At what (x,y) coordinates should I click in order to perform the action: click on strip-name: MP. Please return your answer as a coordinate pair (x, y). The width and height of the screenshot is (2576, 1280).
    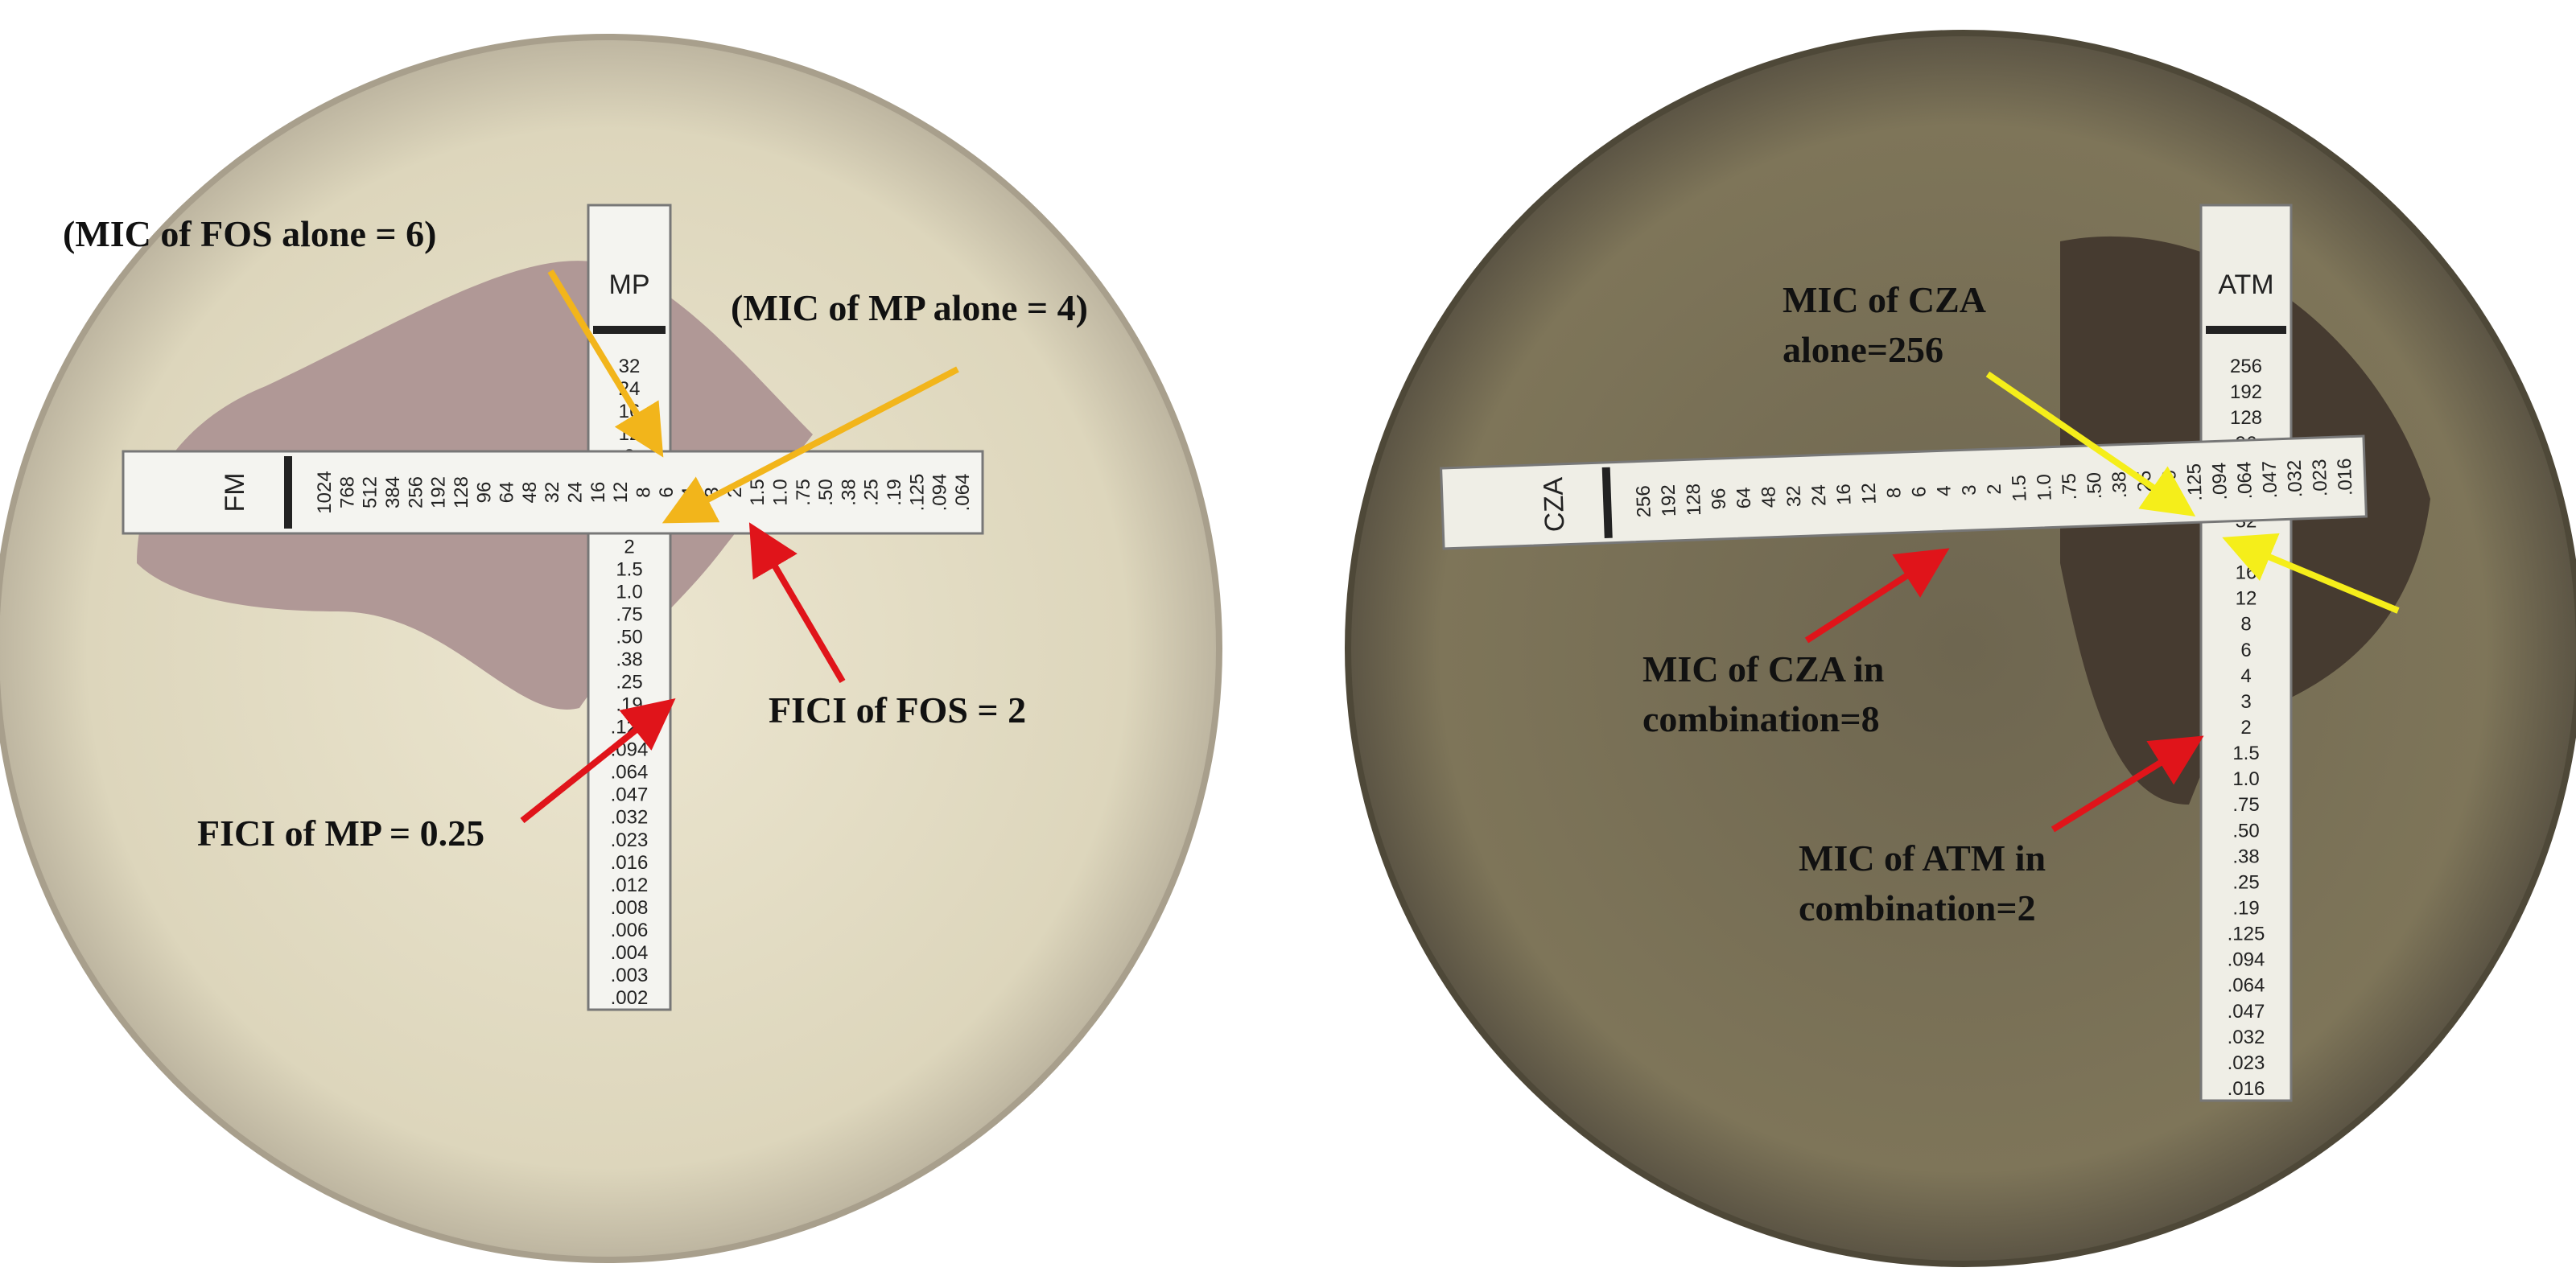
    Looking at the image, I should click on (629, 285).